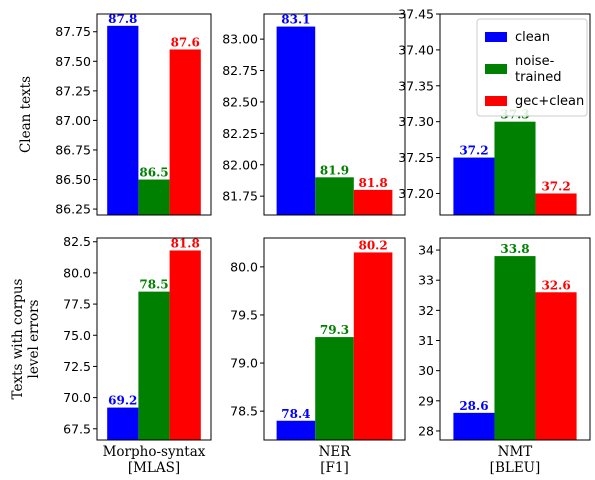 Image resolution: width=595 pixels, height=480 pixels. What do you see at coordinates (73, 179) in the screenshot?
I see `y-tick-label: 86.50` at bounding box center [73, 179].